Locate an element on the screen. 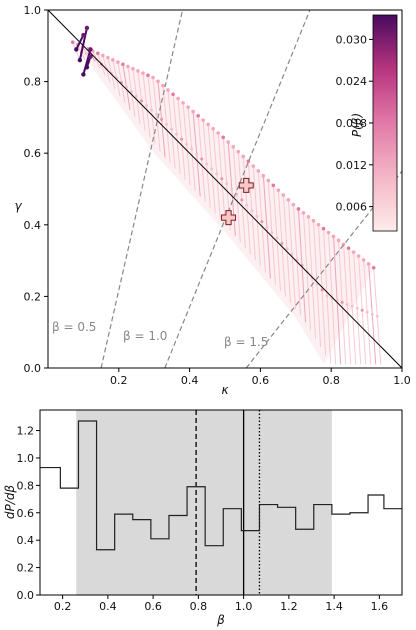 Image resolution: width=416 pixels, height=630 pixels. y-tick-label: 0.0 is located at coordinates (33, 368).